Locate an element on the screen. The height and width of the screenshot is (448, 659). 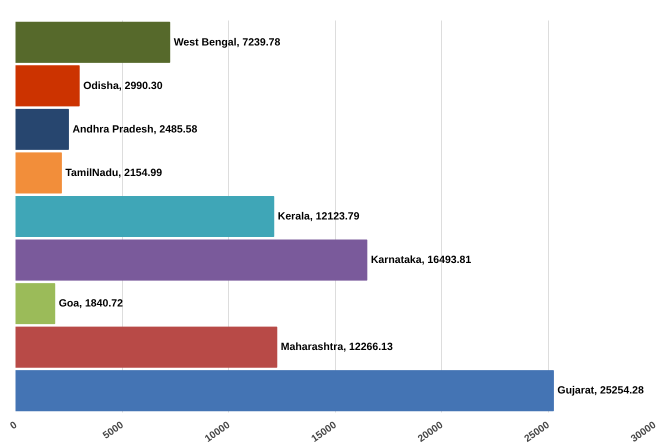
x-tick-label: 0 is located at coordinates (14, 426).